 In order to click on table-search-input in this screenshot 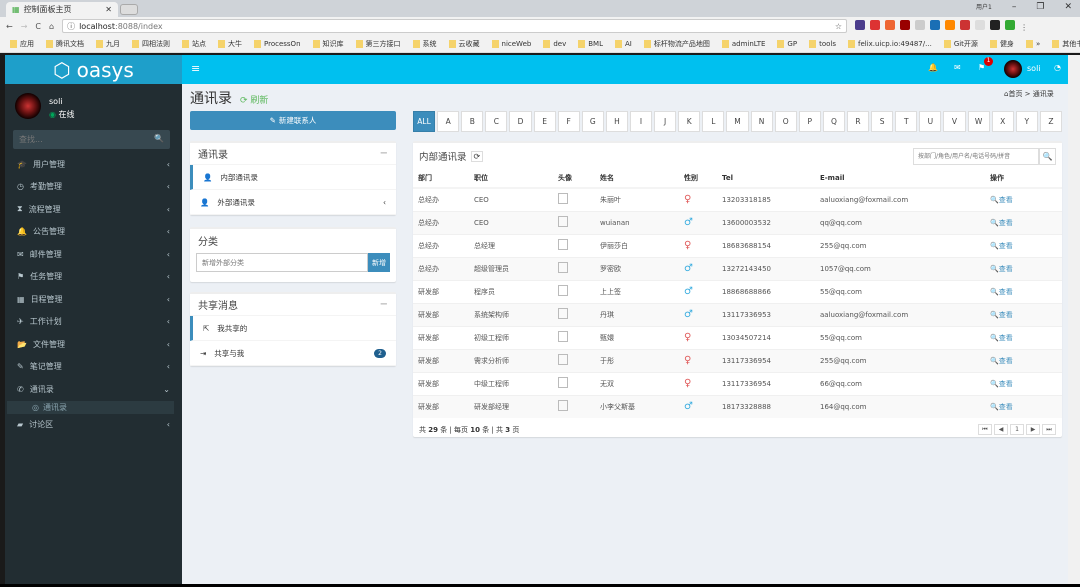, I will do `click(976, 156)`.